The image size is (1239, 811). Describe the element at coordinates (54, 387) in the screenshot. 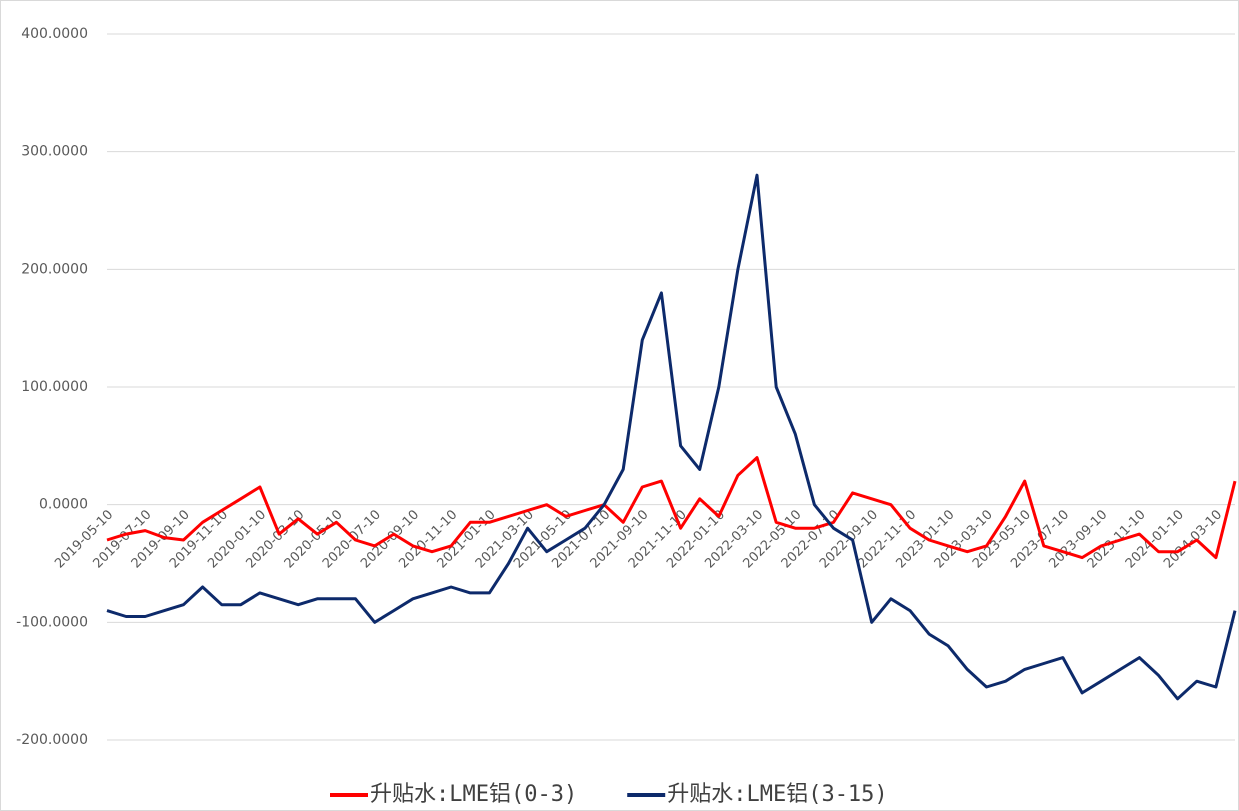

I see `y-tick-label: 100.0000` at that location.